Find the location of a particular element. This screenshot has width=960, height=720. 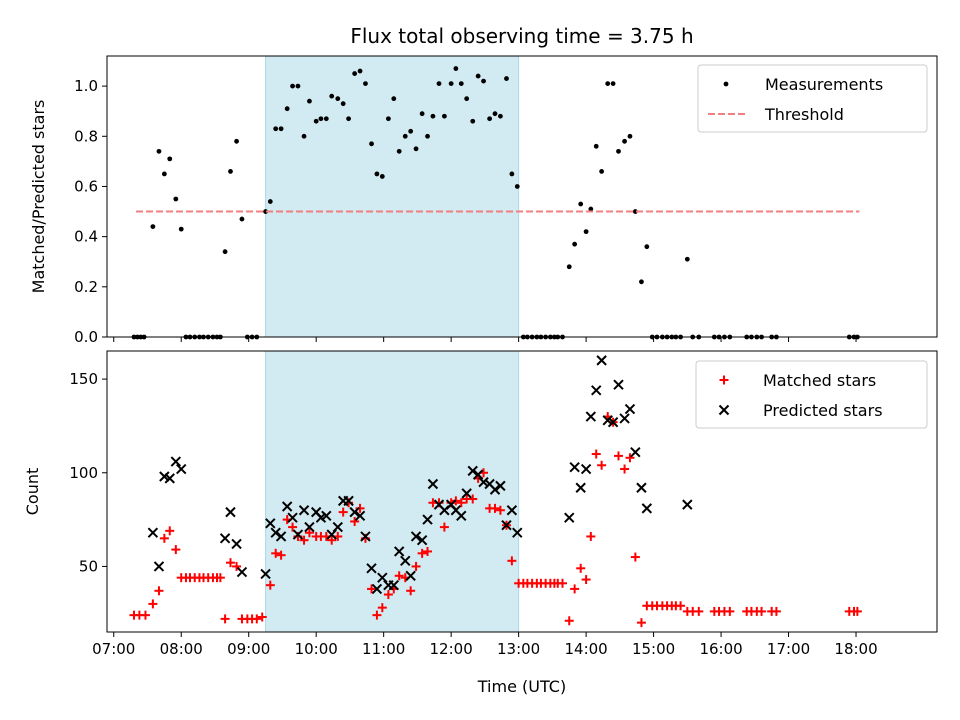

x-tick-label: 12:00 is located at coordinates (451, 649).